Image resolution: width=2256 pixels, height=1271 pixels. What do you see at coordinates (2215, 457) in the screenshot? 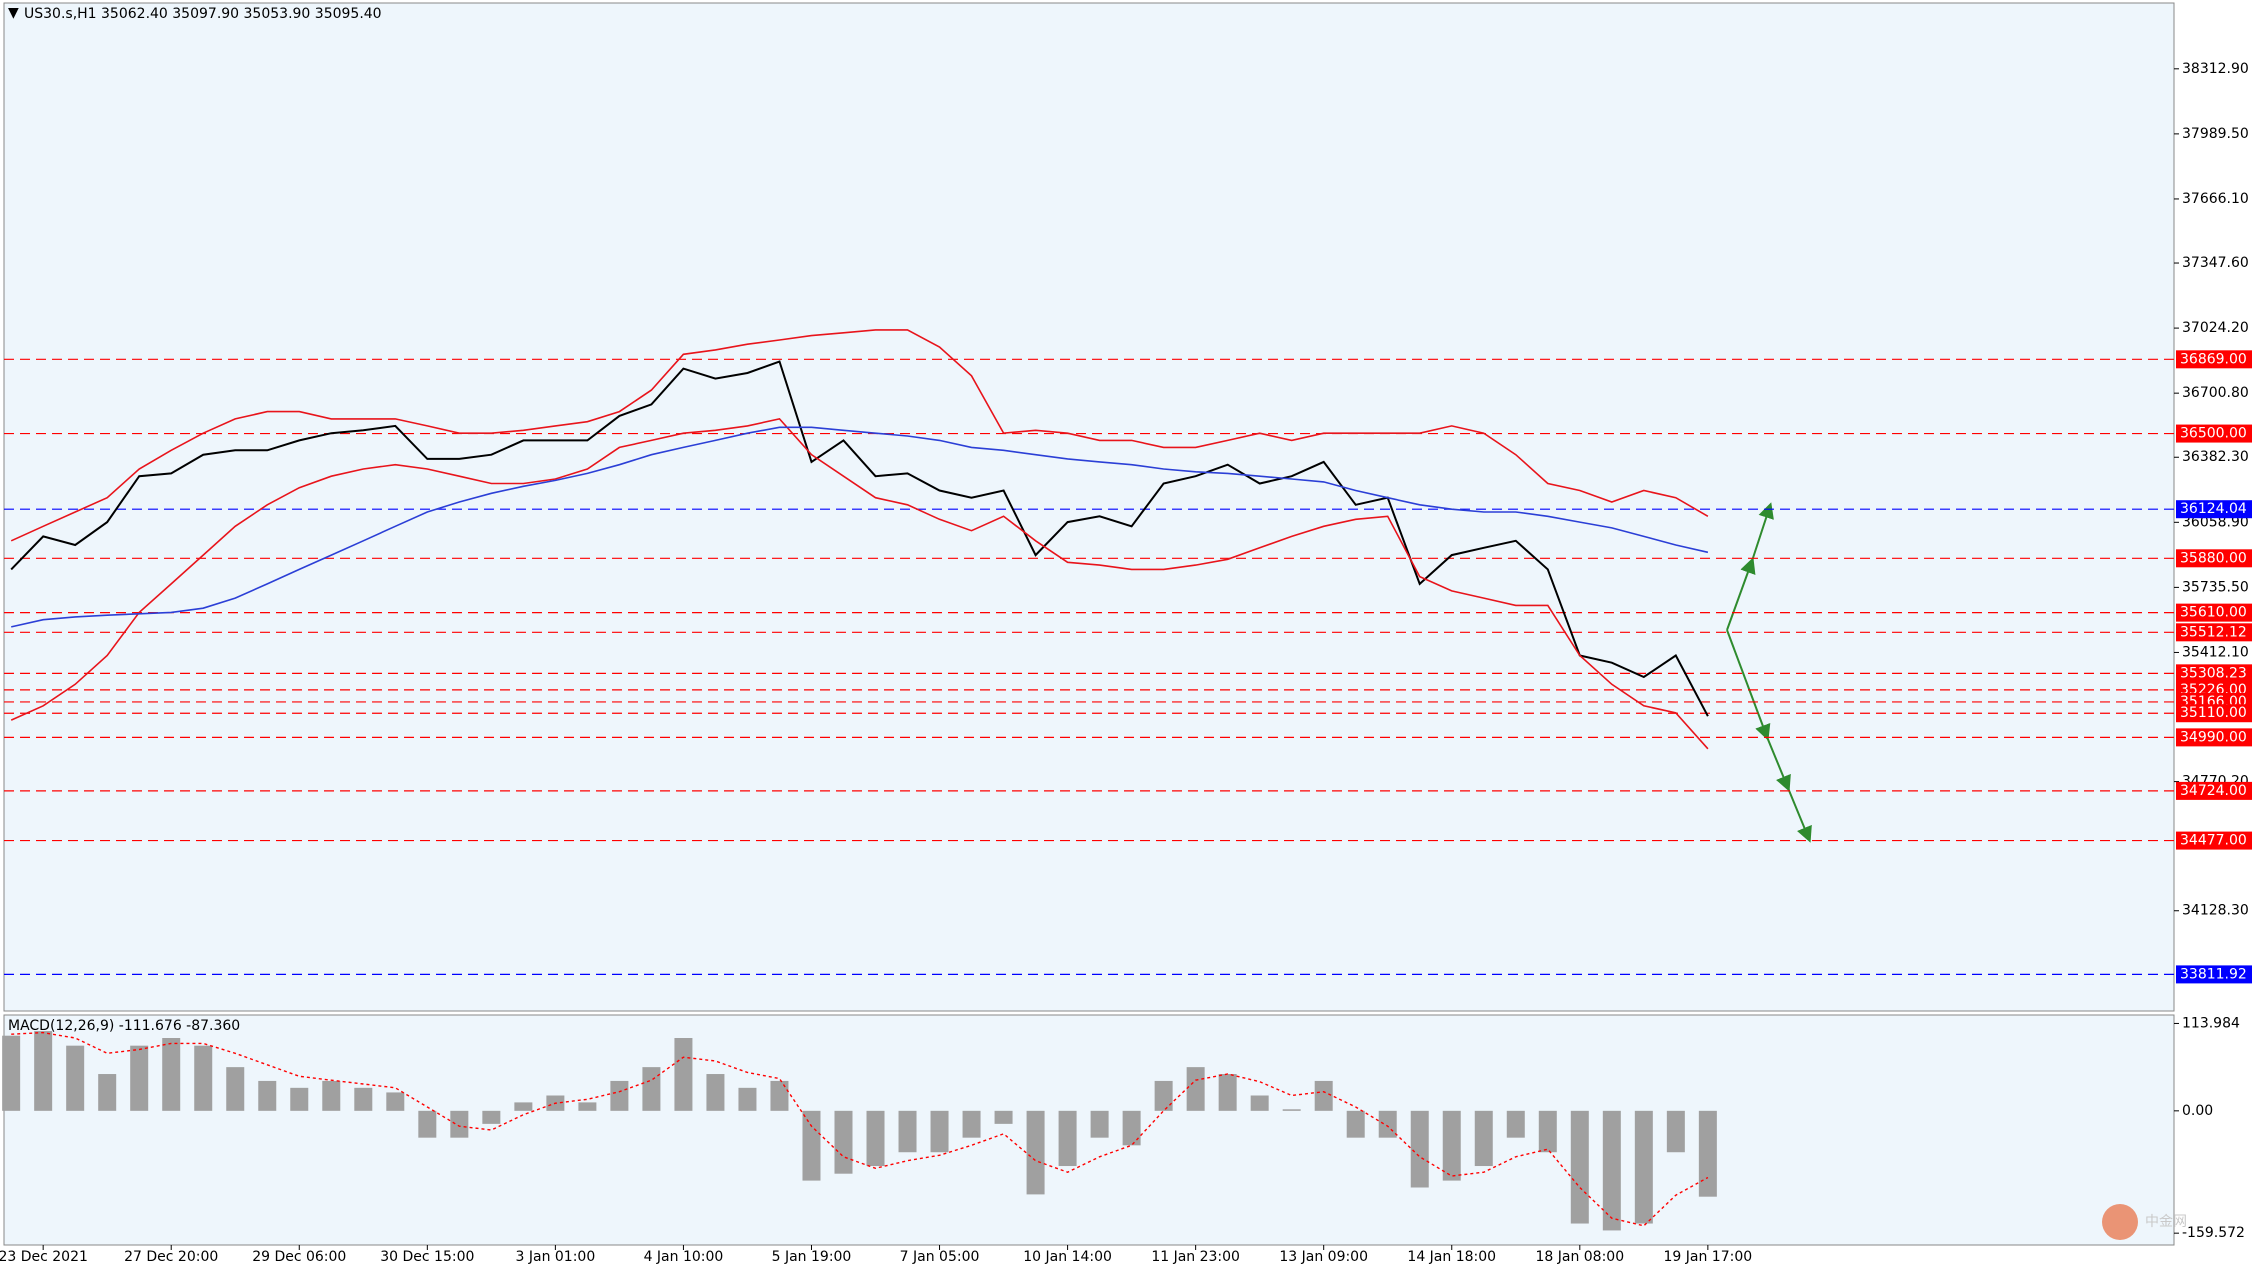
I see `y-tick-label: 36382.30` at bounding box center [2215, 457].